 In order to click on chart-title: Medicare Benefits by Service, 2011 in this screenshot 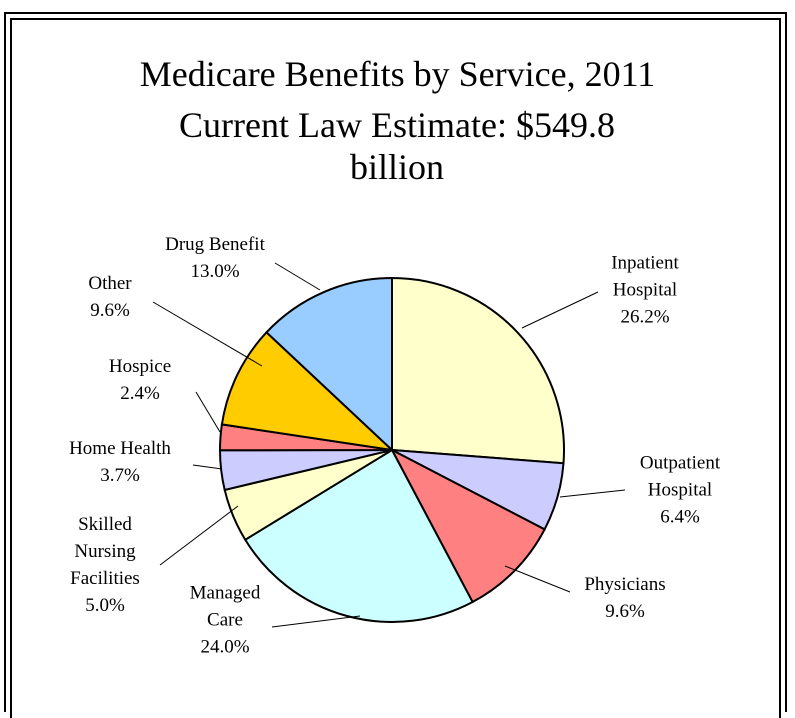, I will do `click(397, 74)`.